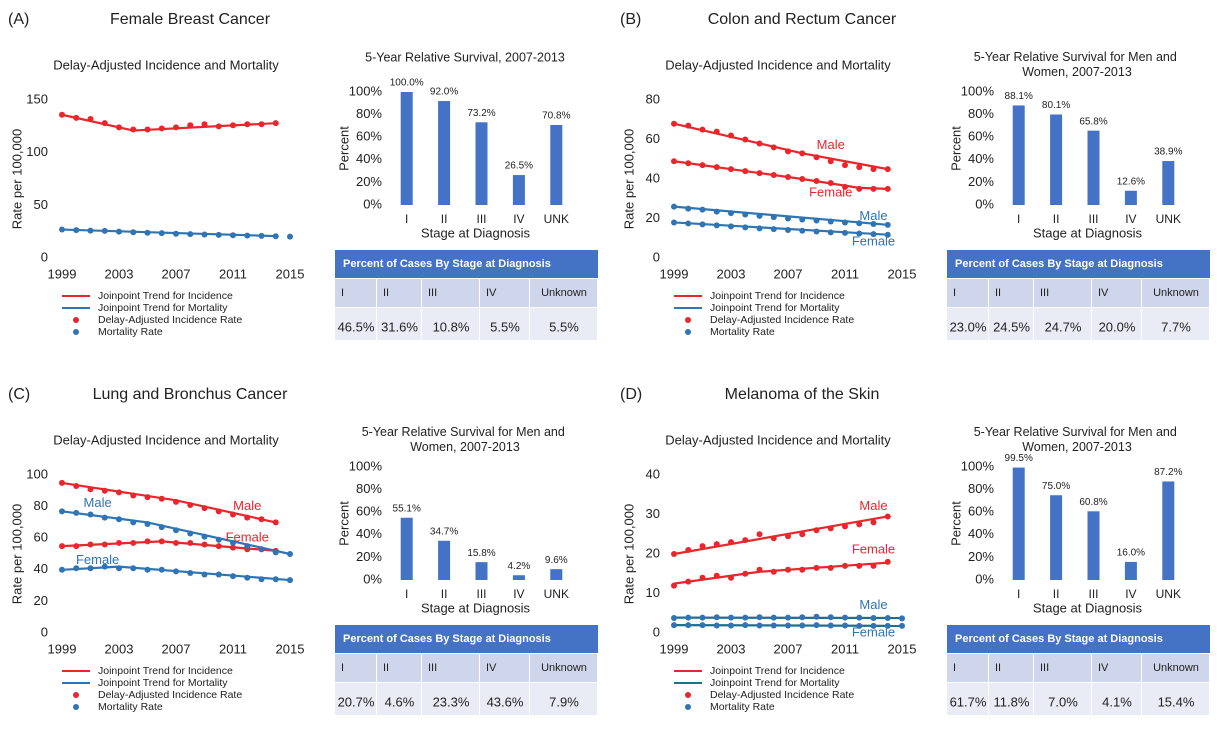 The image size is (1217, 743). I want to click on y-tick-label: 40, so click(653, 473).